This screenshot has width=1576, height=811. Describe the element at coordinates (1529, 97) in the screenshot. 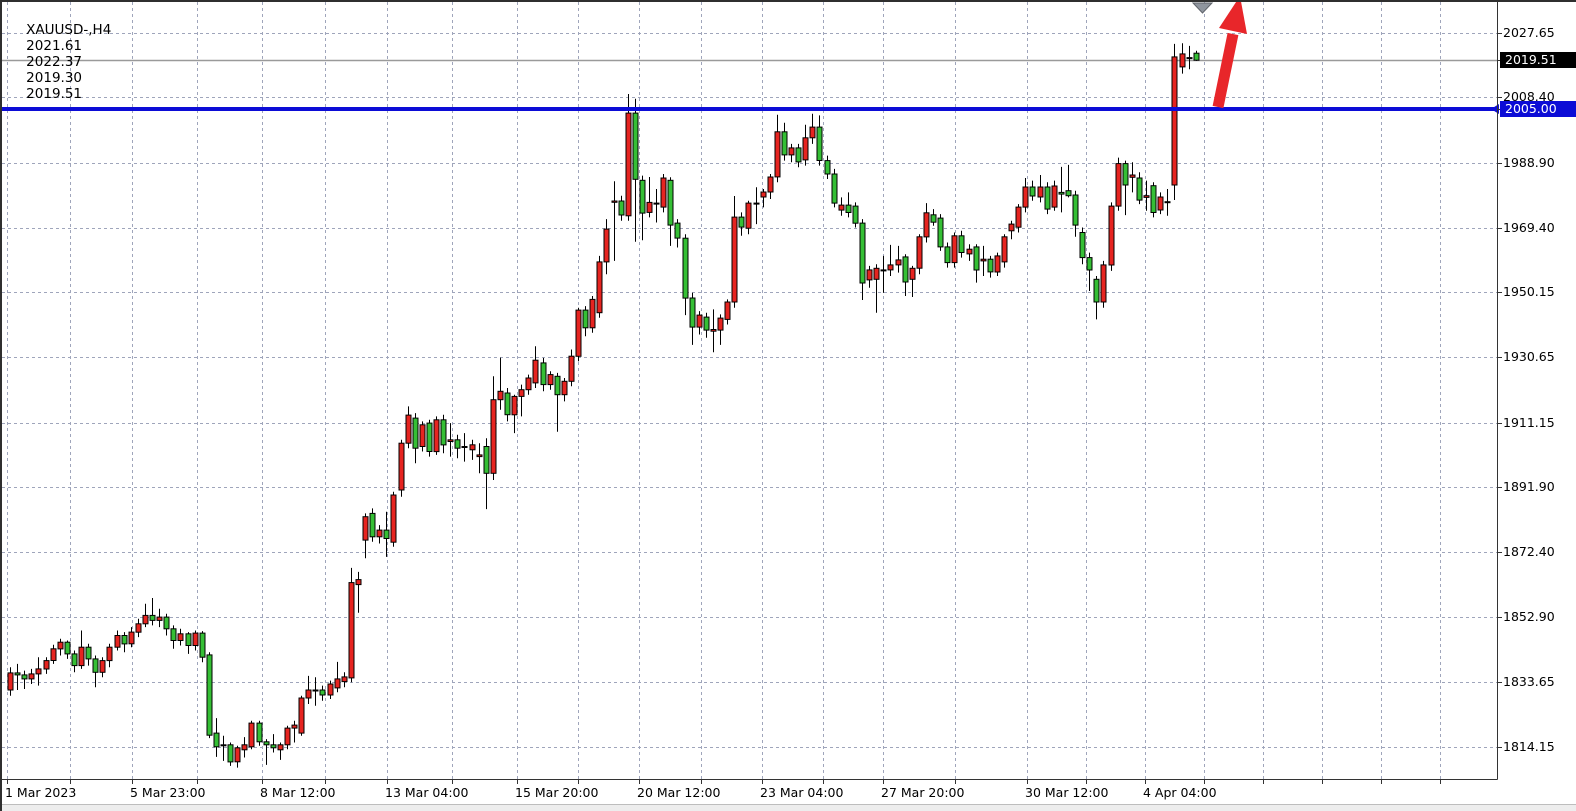

I see `price-axis-label: 2008.40` at that location.